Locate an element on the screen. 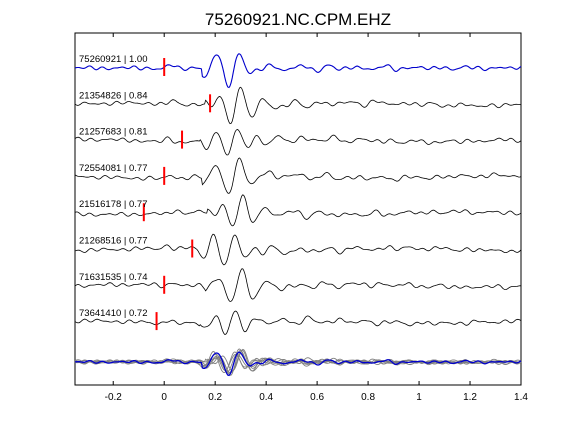 Image resolution: width=576 pixels, height=432 pixels. trace-label-21516178: 21516178 | 0.77 is located at coordinates (113, 204).